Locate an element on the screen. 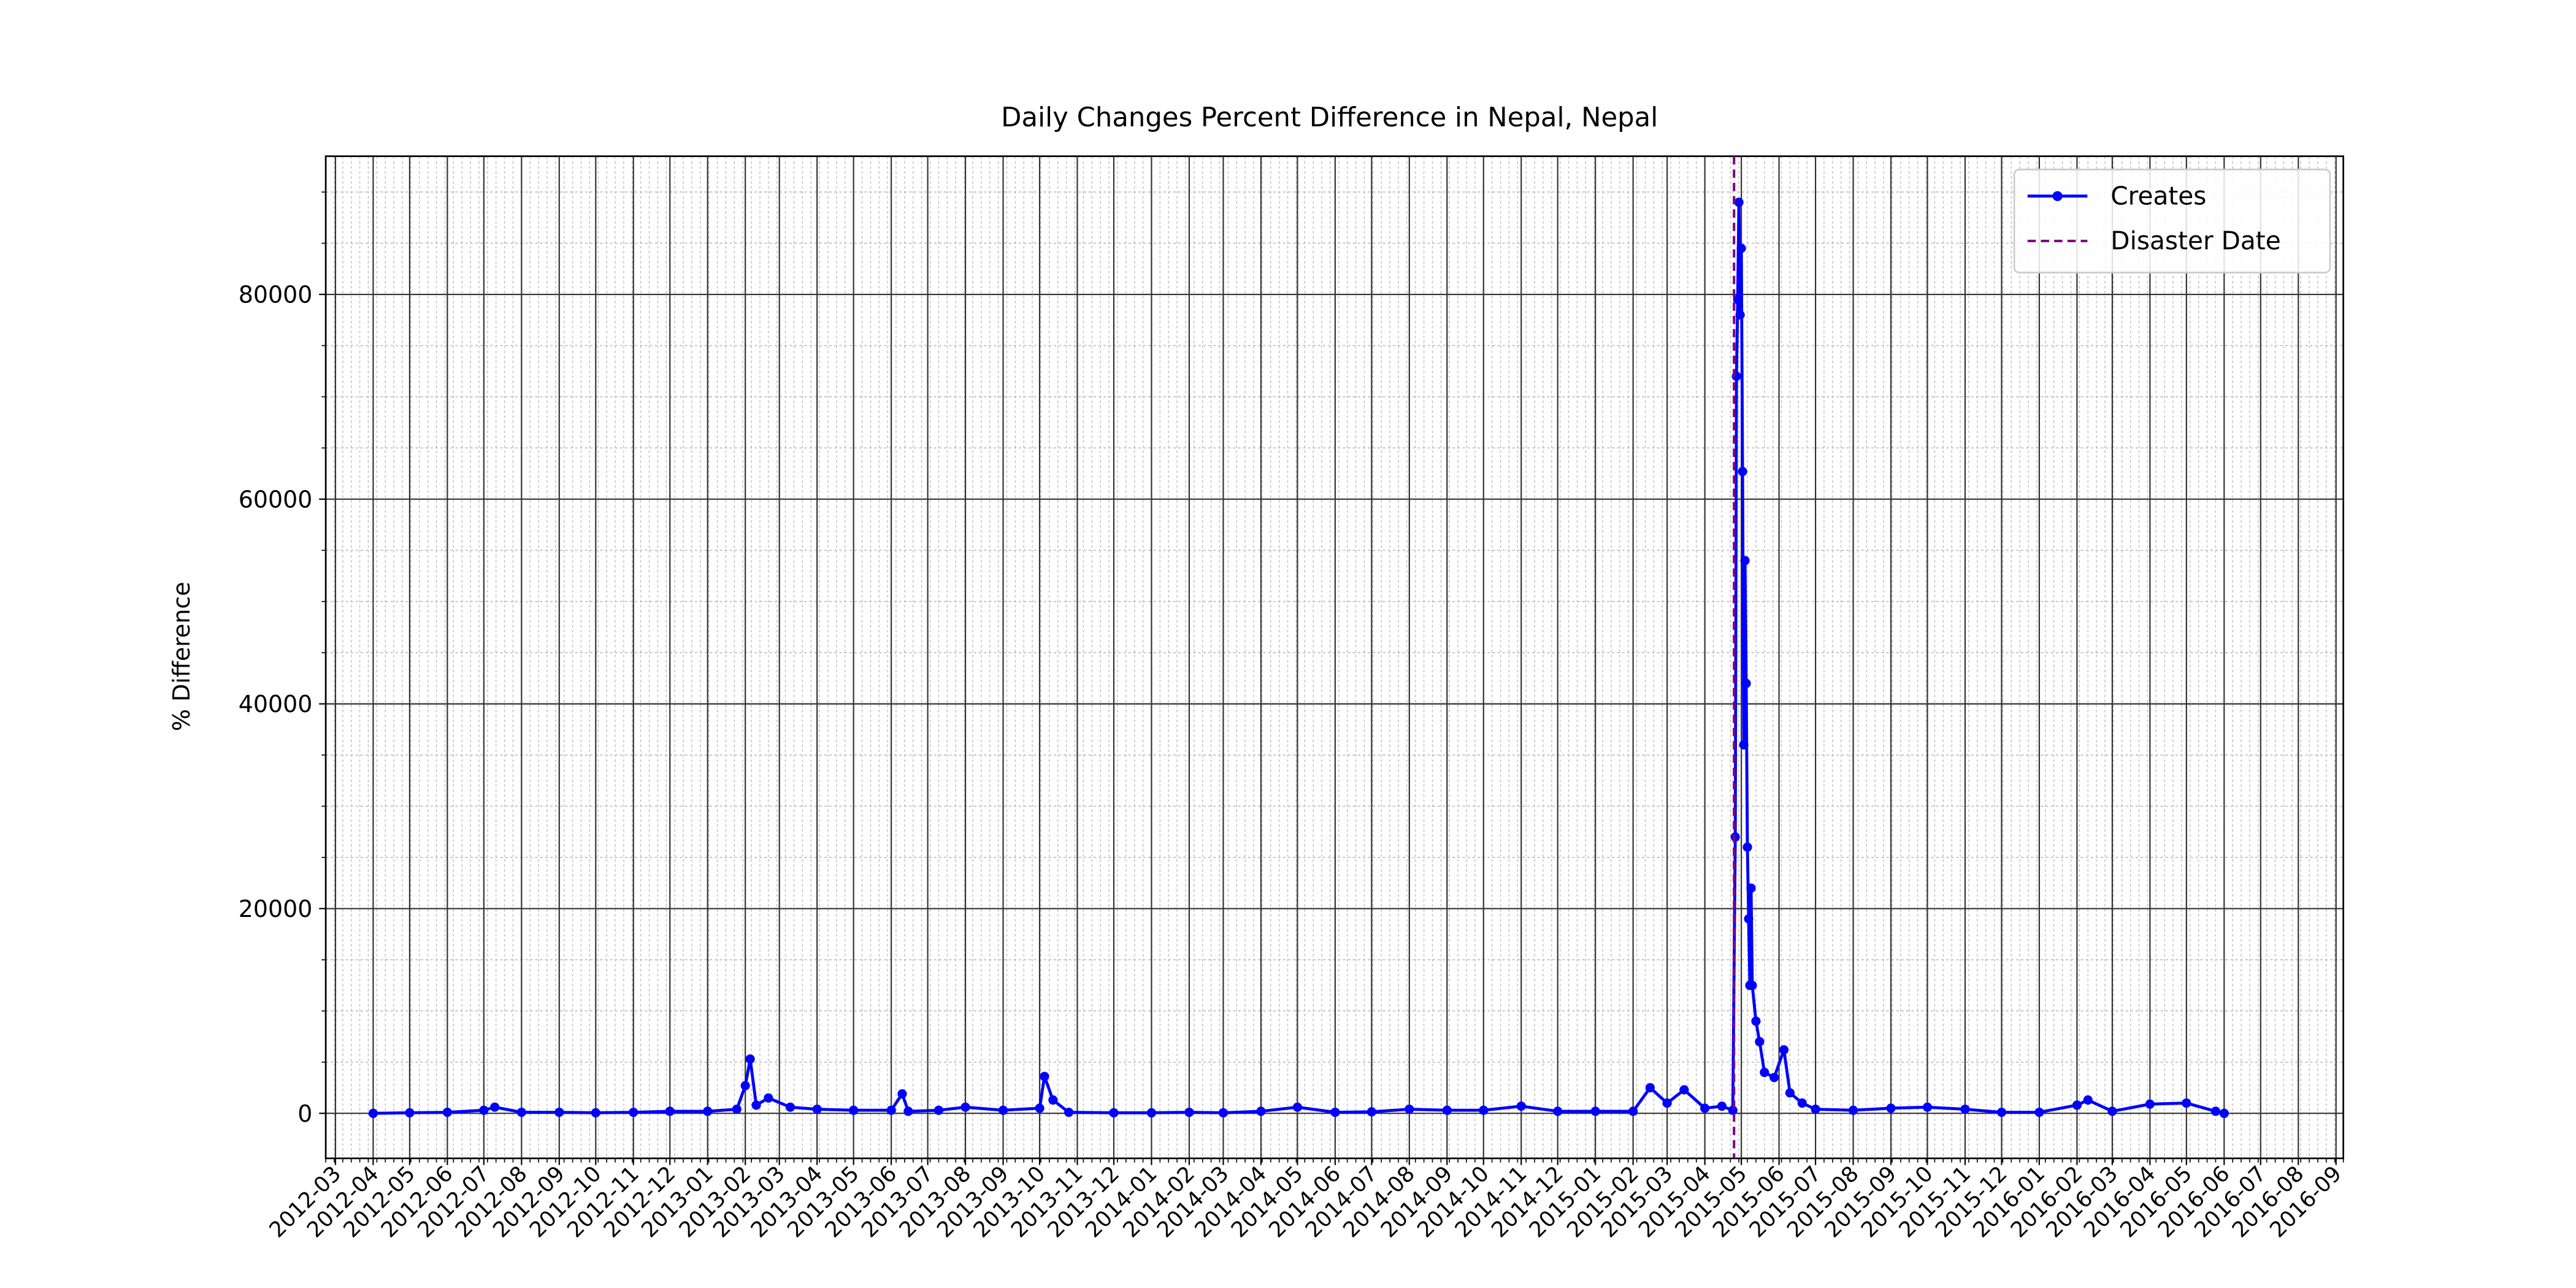 This screenshot has width=2576, height=1288. y-tick-label: 60000 is located at coordinates (276, 499).